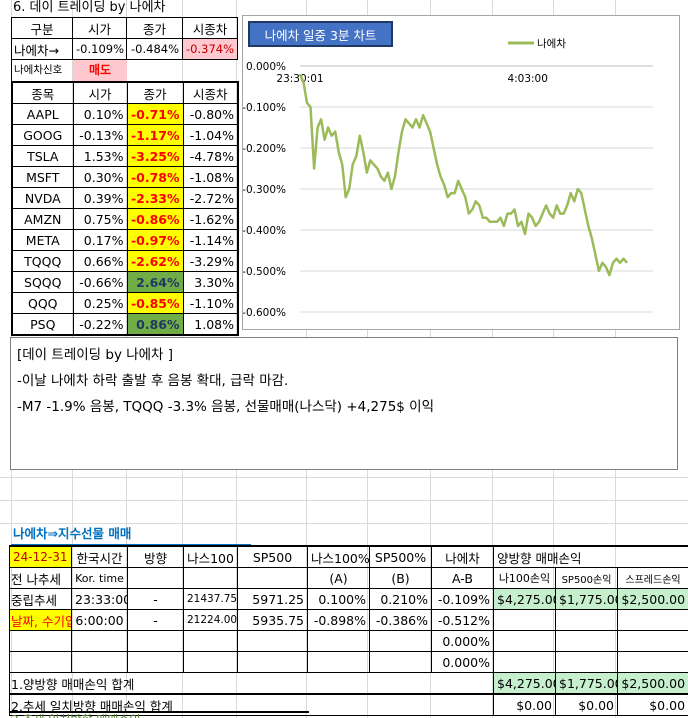 This screenshot has width=688, height=718. What do you see at coordinates (210, 599) in the screenshot?
I see `row3-cell: 21437.75` at bounding box center [210, 599].